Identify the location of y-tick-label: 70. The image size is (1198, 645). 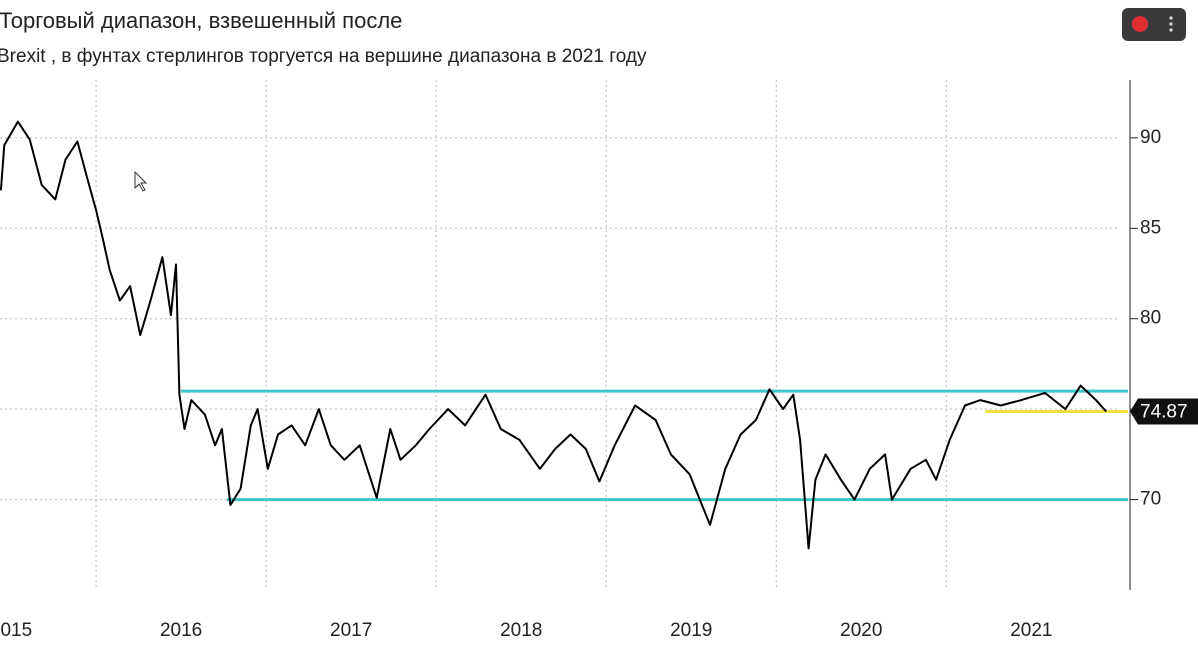
(1150, 499).